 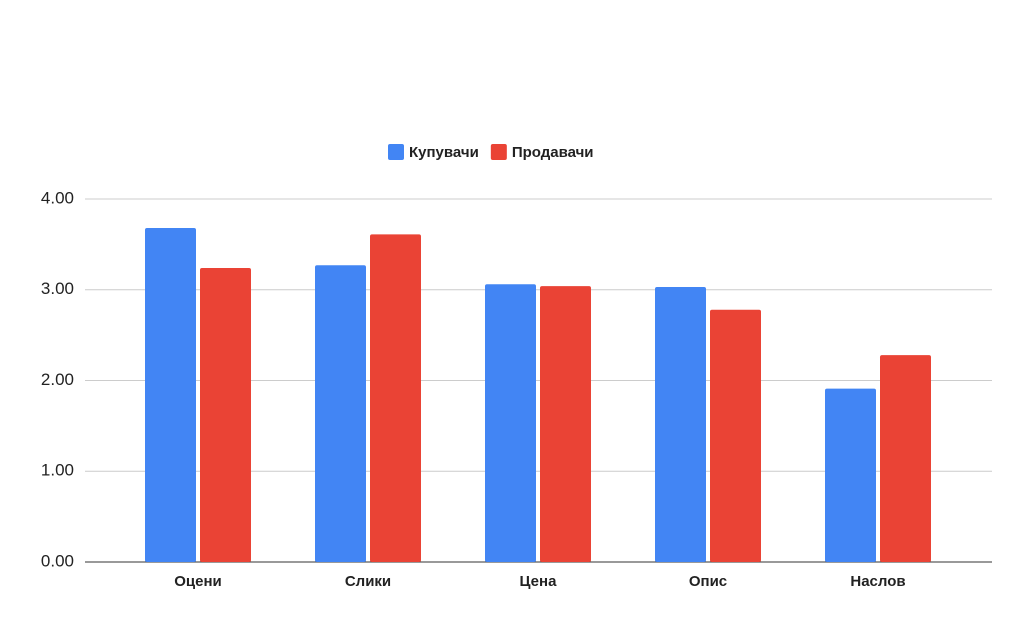 I want to click on x-tick-label: Цена, so click(x=539, y=581).